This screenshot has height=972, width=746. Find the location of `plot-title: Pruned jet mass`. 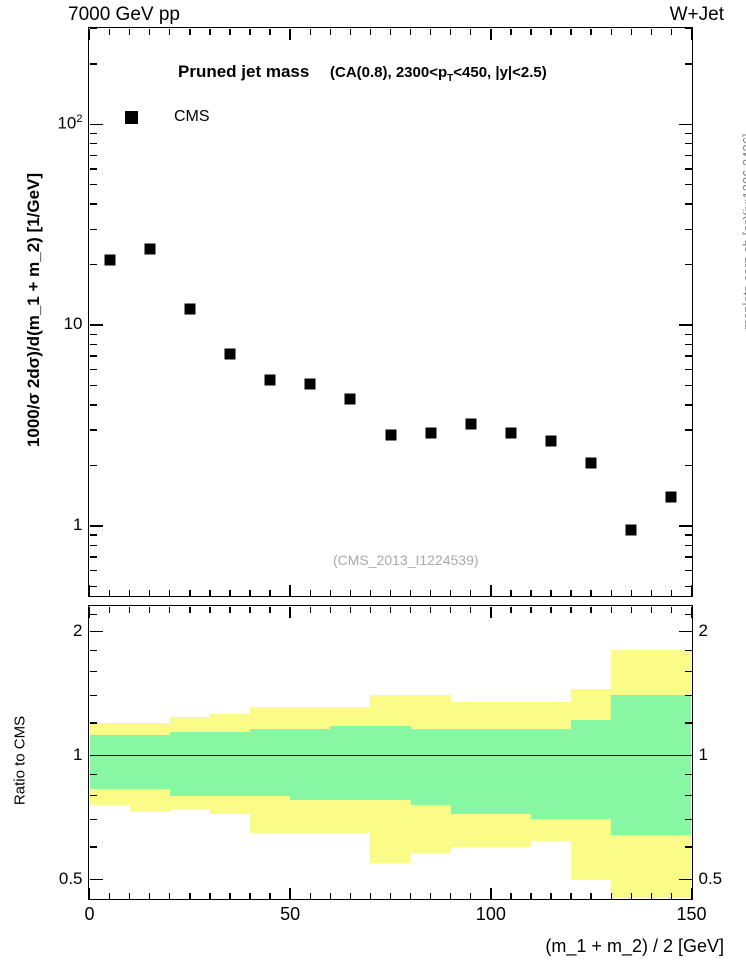

plot-title: Pruned jet mass is located at coordinates (244, 71).